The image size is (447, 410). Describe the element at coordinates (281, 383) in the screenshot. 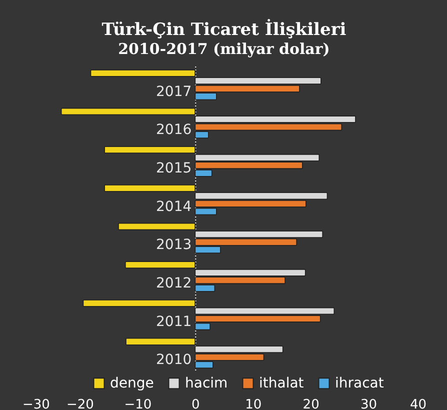

I see `legend-label: ithalat` at that location.